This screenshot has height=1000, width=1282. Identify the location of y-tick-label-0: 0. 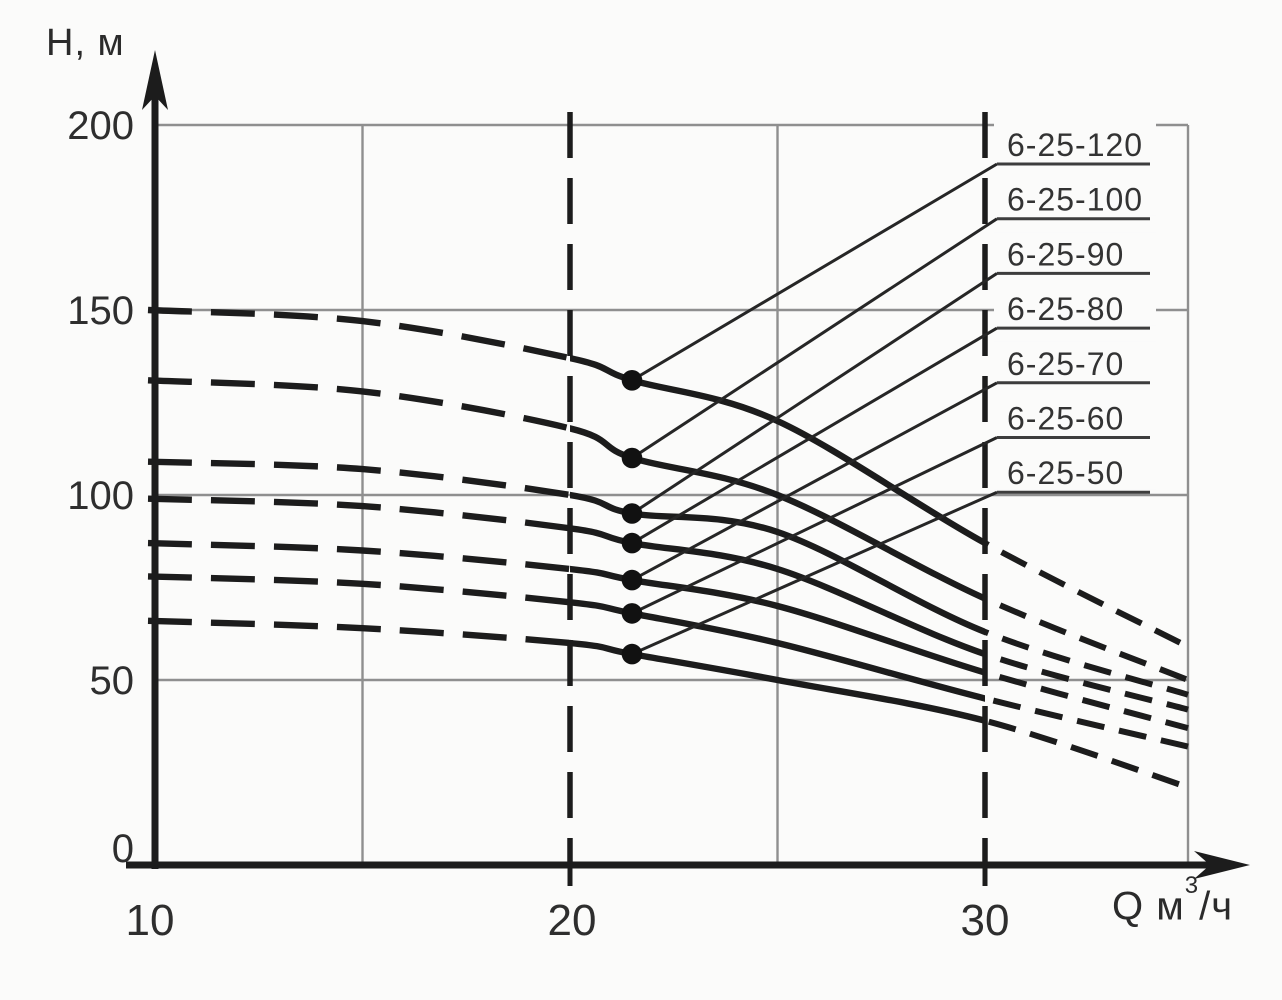
(123, 849).